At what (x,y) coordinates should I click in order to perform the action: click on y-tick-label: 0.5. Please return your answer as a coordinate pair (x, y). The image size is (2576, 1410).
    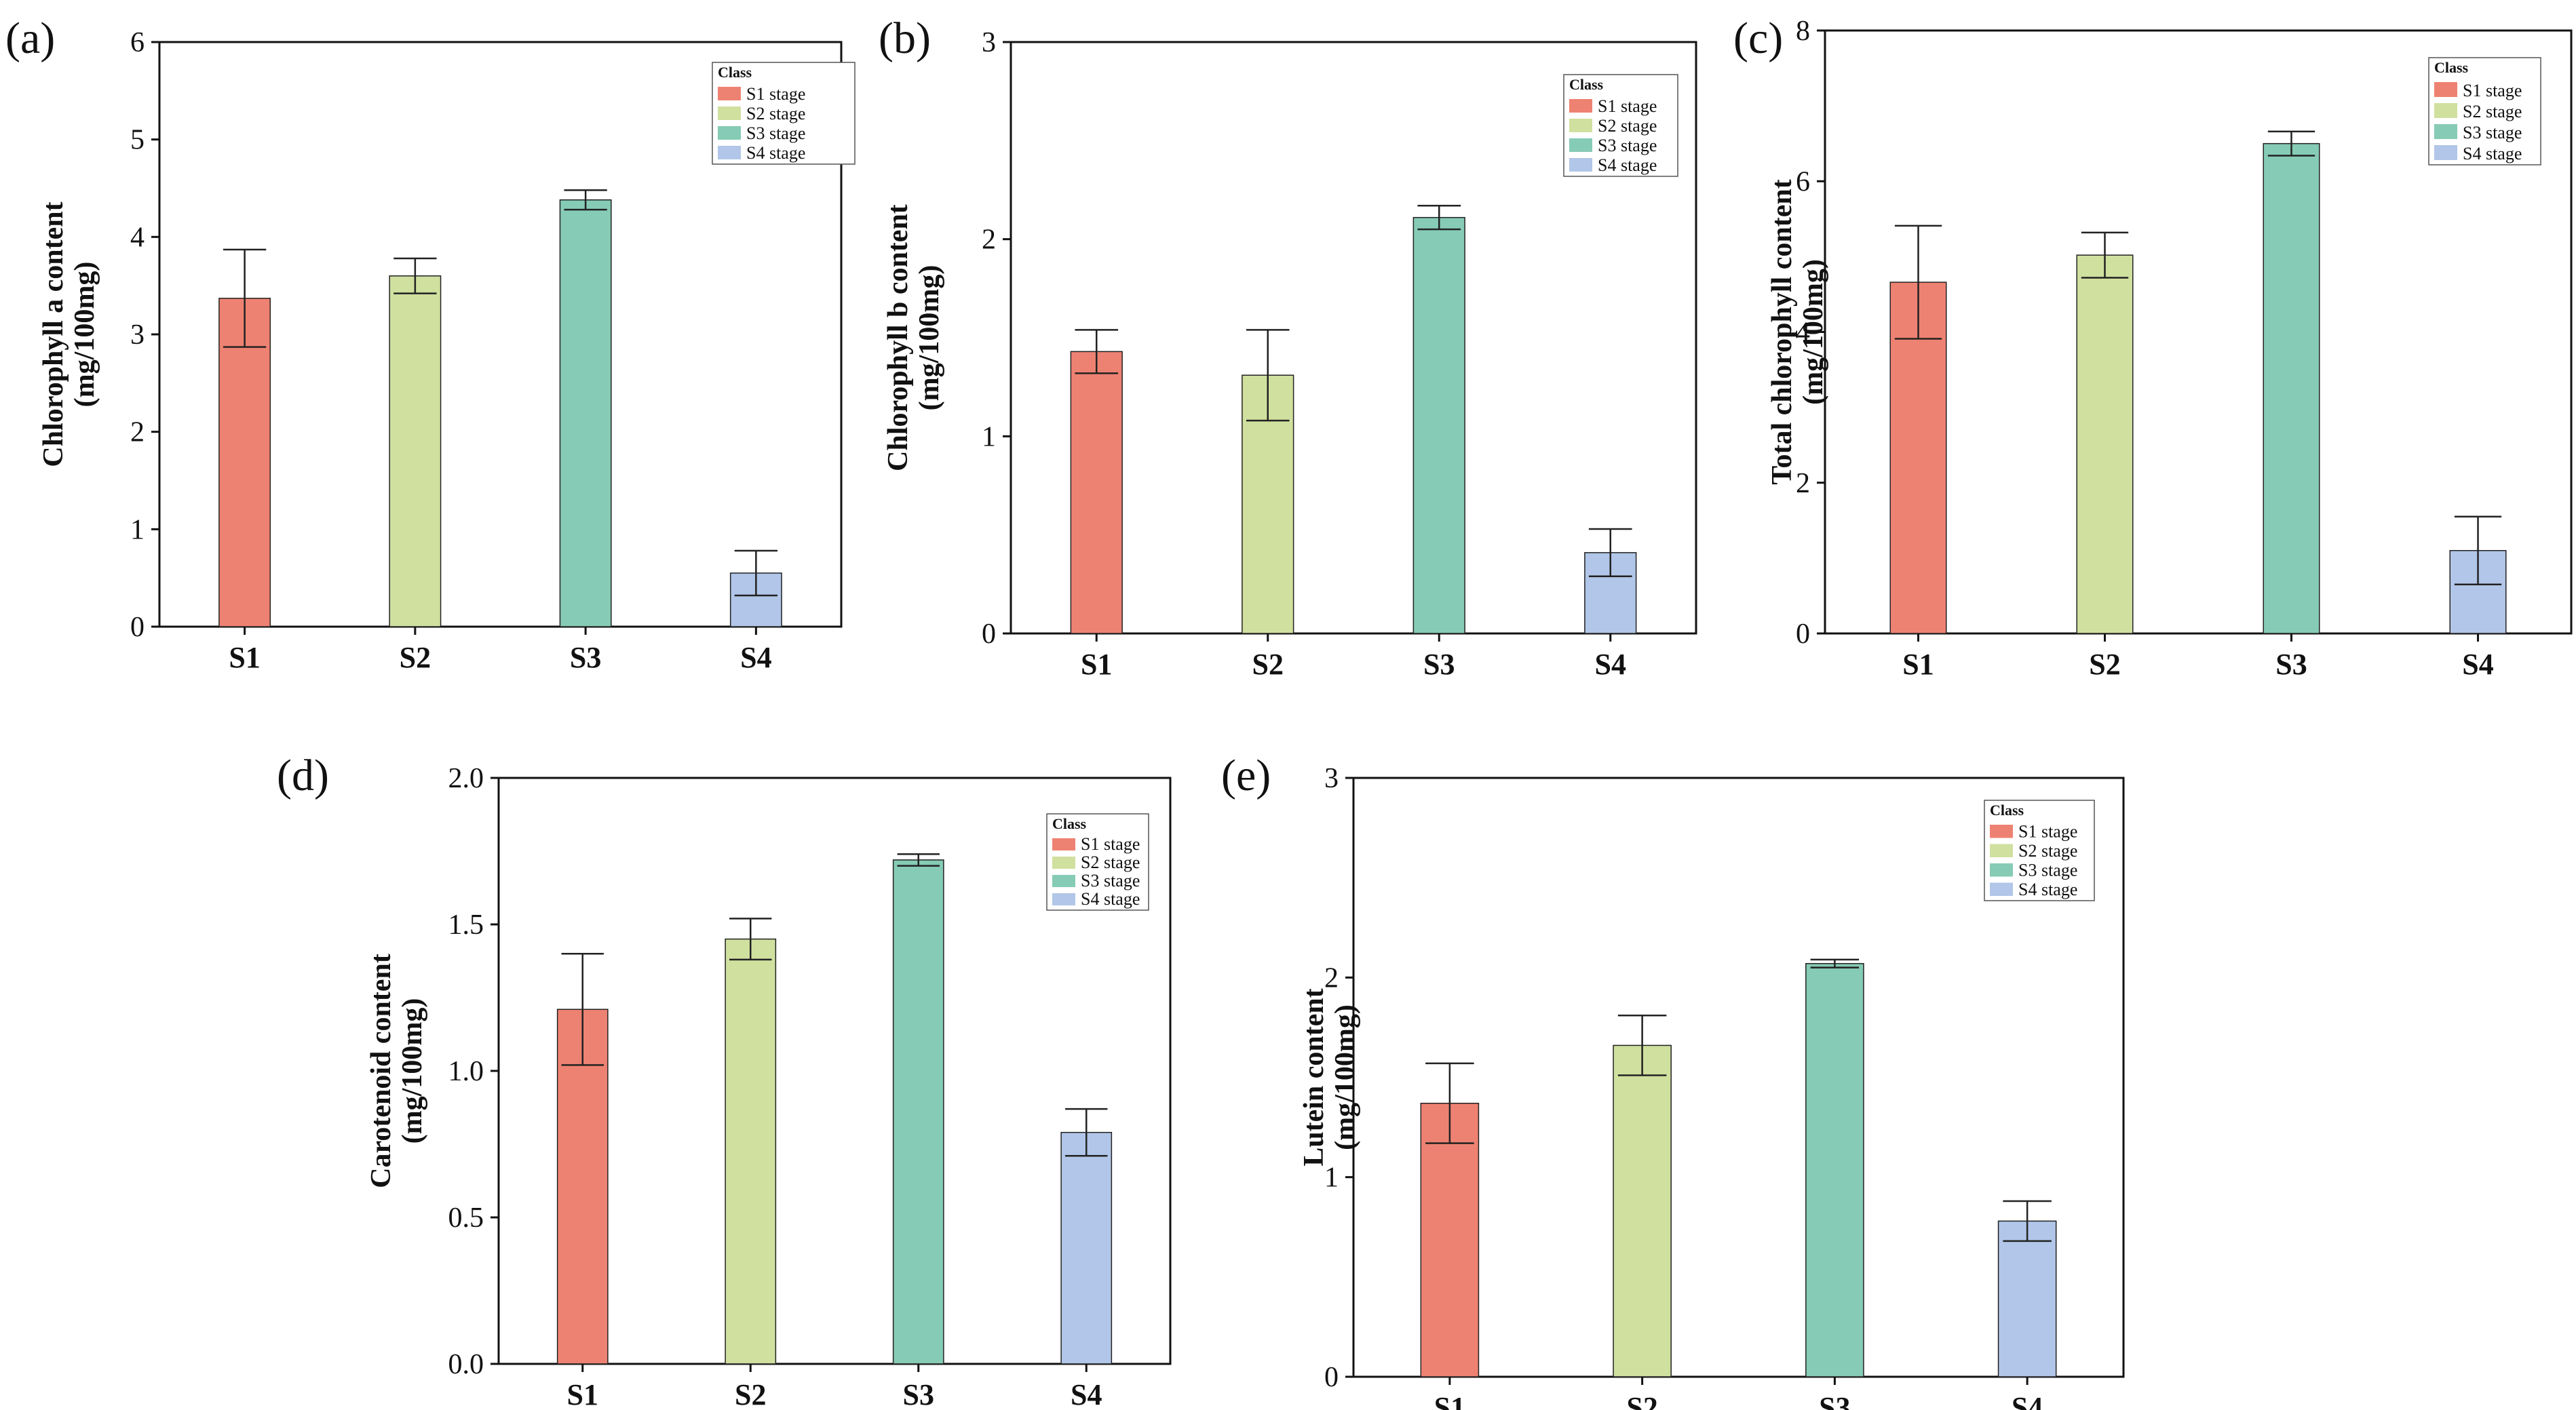
    Looking at the image, I should click on (466, 1218).